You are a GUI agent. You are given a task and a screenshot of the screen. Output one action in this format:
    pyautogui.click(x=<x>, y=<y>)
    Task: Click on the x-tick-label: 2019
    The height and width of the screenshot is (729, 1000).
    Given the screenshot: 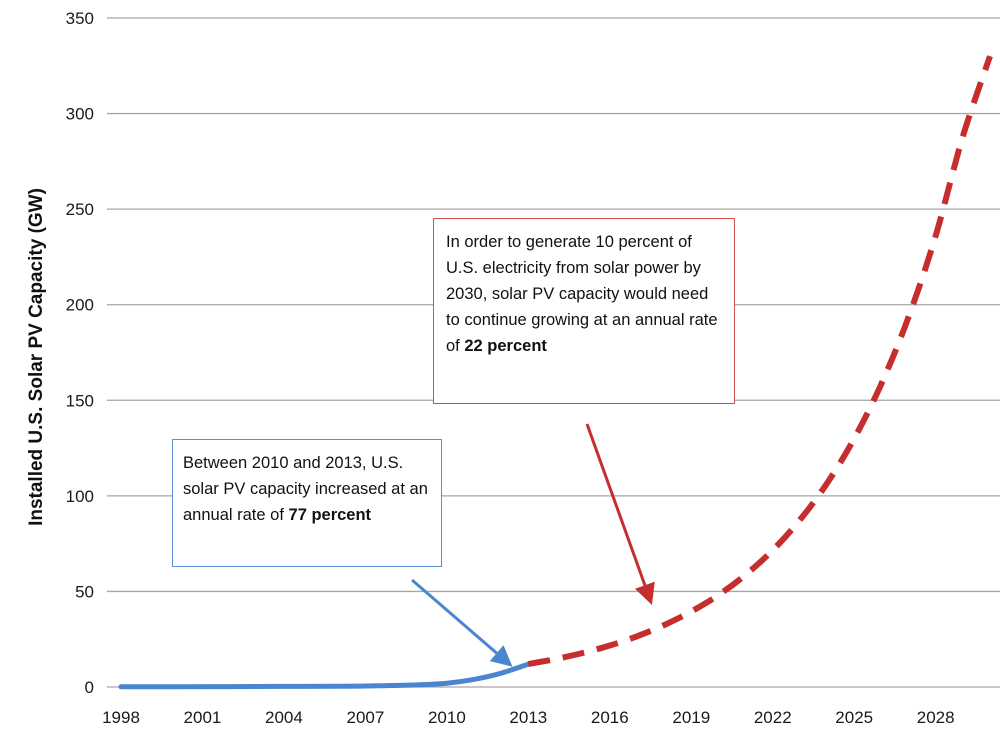 What is the action you would take?
    pyautogui.click(x=691, y=717)
    